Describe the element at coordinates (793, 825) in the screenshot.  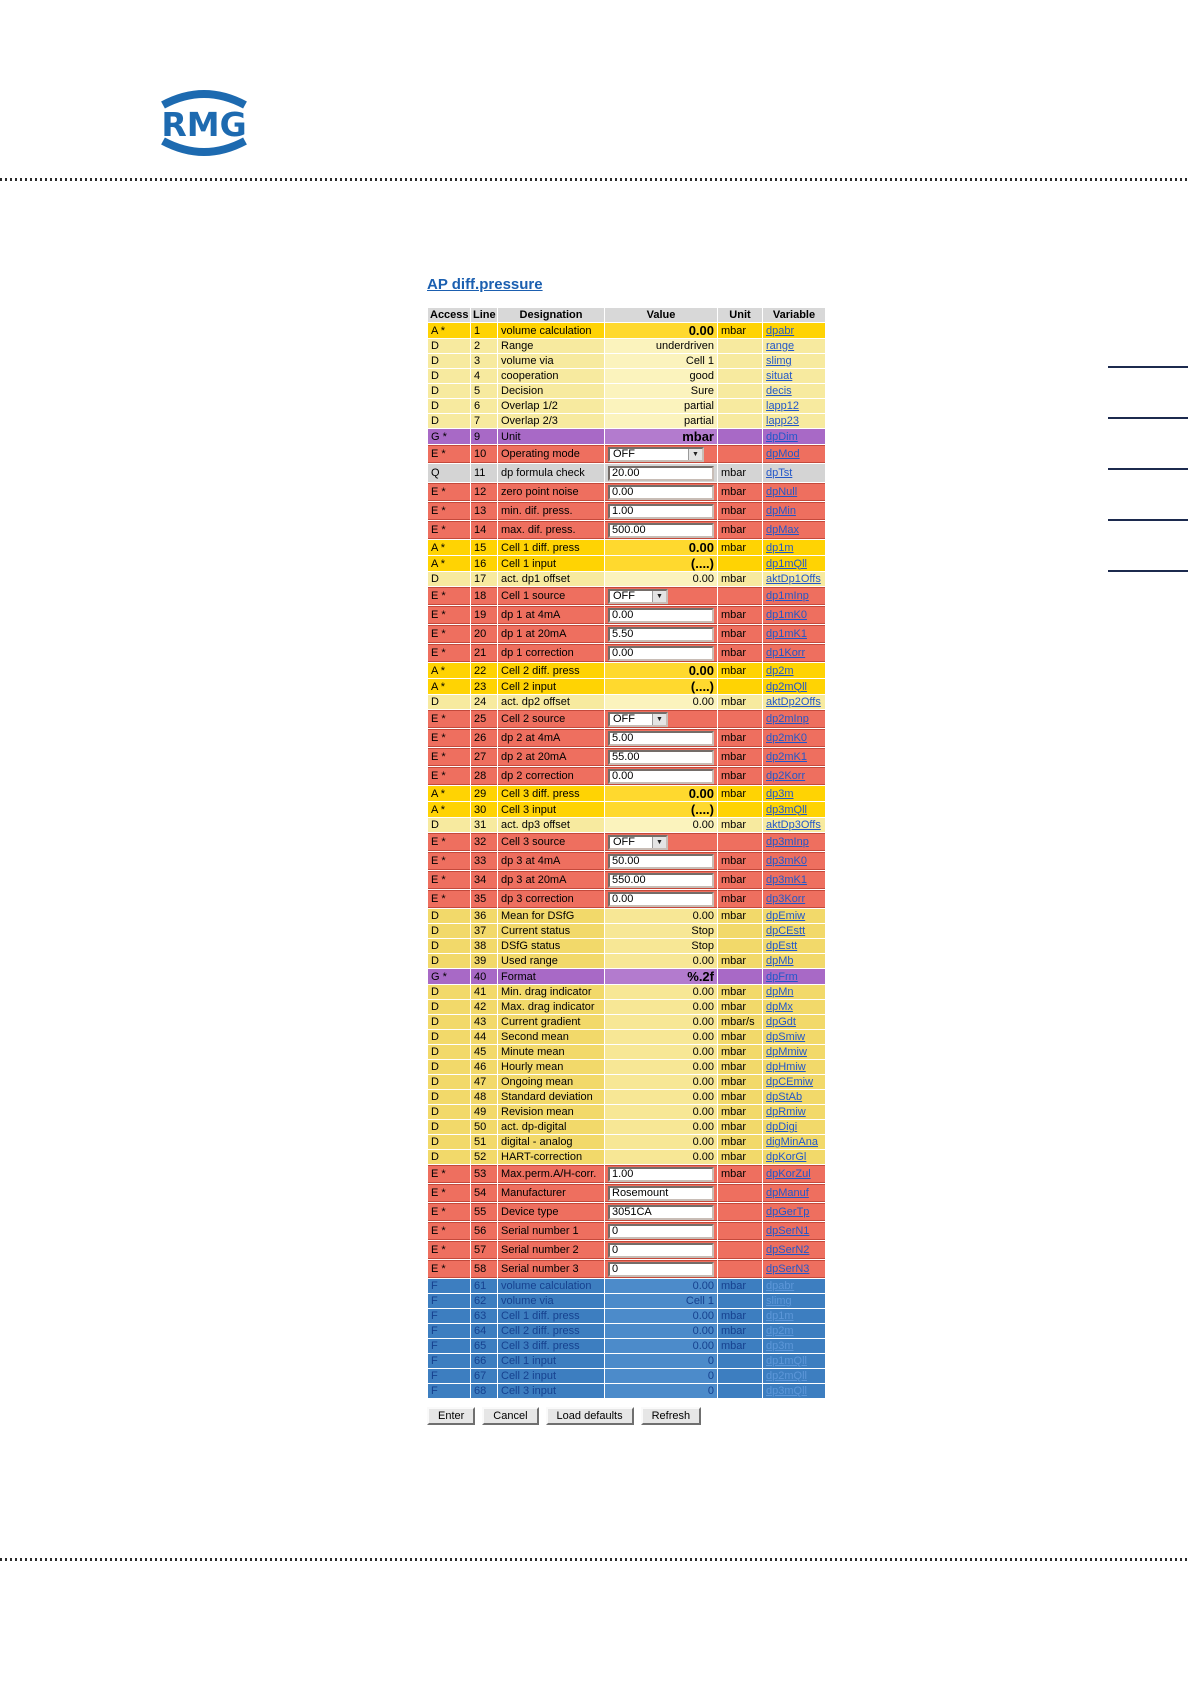
I see `variable-link: aktDp3Offs` at that location.